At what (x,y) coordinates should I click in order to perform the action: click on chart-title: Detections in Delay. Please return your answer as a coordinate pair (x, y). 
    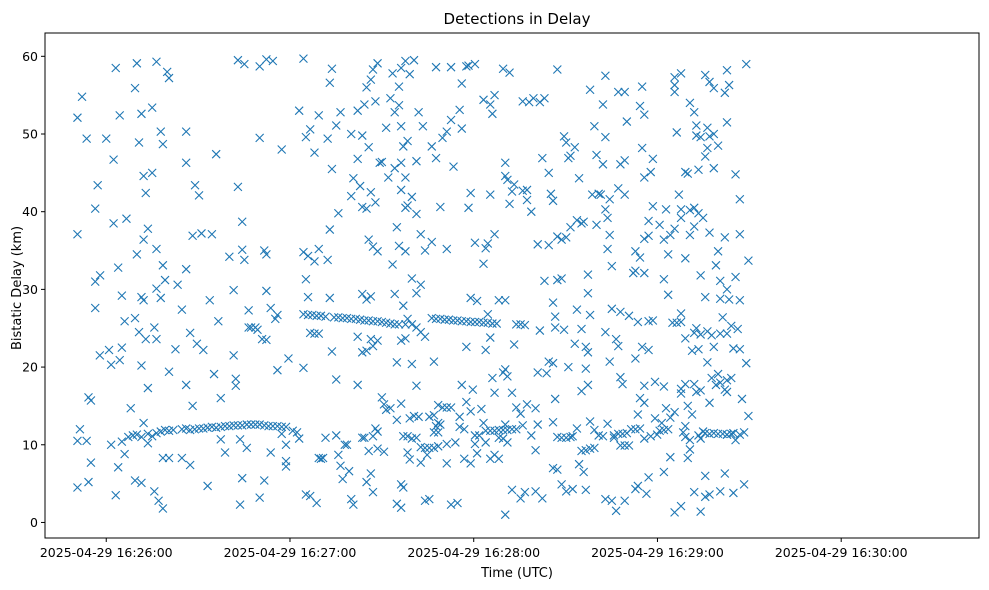
    Looking at the image, I should click on (517, 19).